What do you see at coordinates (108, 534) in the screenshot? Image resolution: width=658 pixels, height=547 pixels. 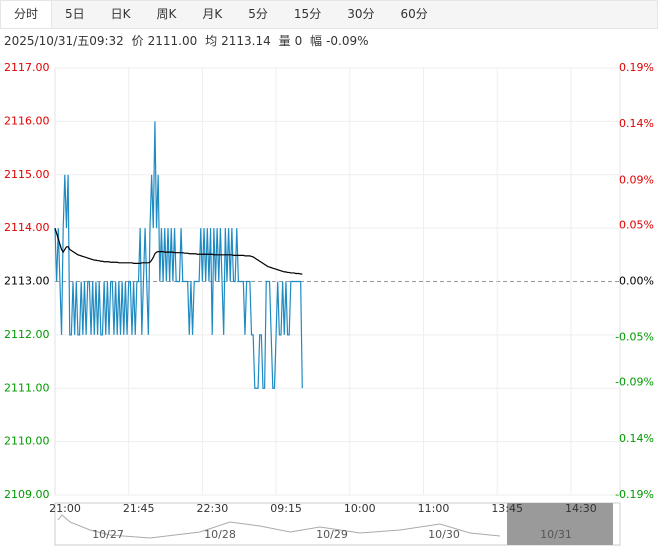 I see `navigator-date: 10/27` at bounding box center [108, 534].